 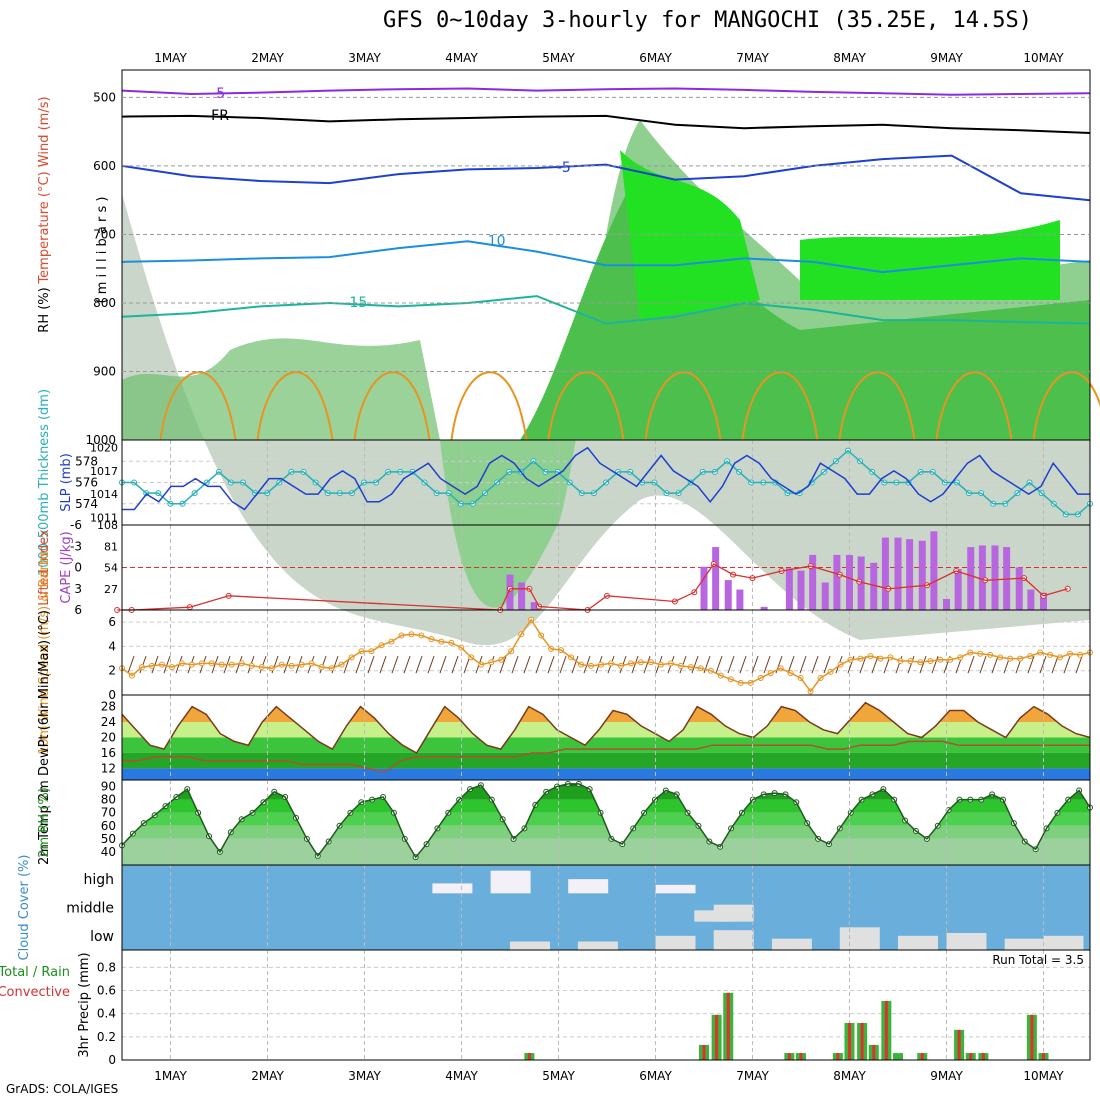 What do you see at coordinates (606, 91) in the screenshot?
I see `contour-minus5` at bounding box center [606, 91].